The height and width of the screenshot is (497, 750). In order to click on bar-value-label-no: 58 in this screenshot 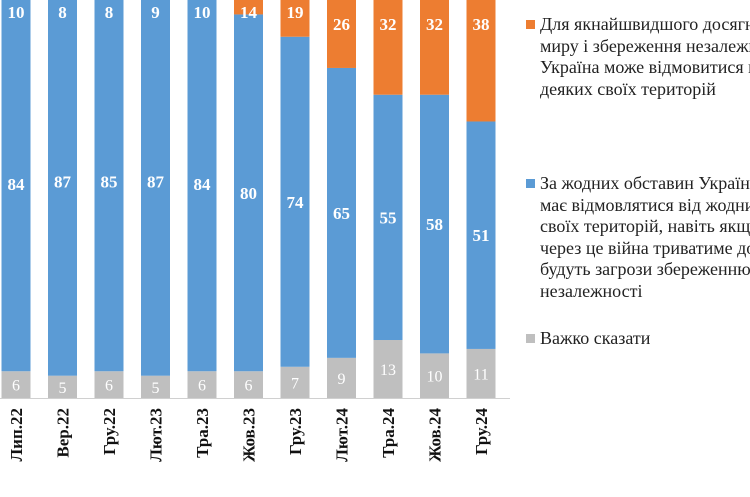, I will do `click(434, 224)`.